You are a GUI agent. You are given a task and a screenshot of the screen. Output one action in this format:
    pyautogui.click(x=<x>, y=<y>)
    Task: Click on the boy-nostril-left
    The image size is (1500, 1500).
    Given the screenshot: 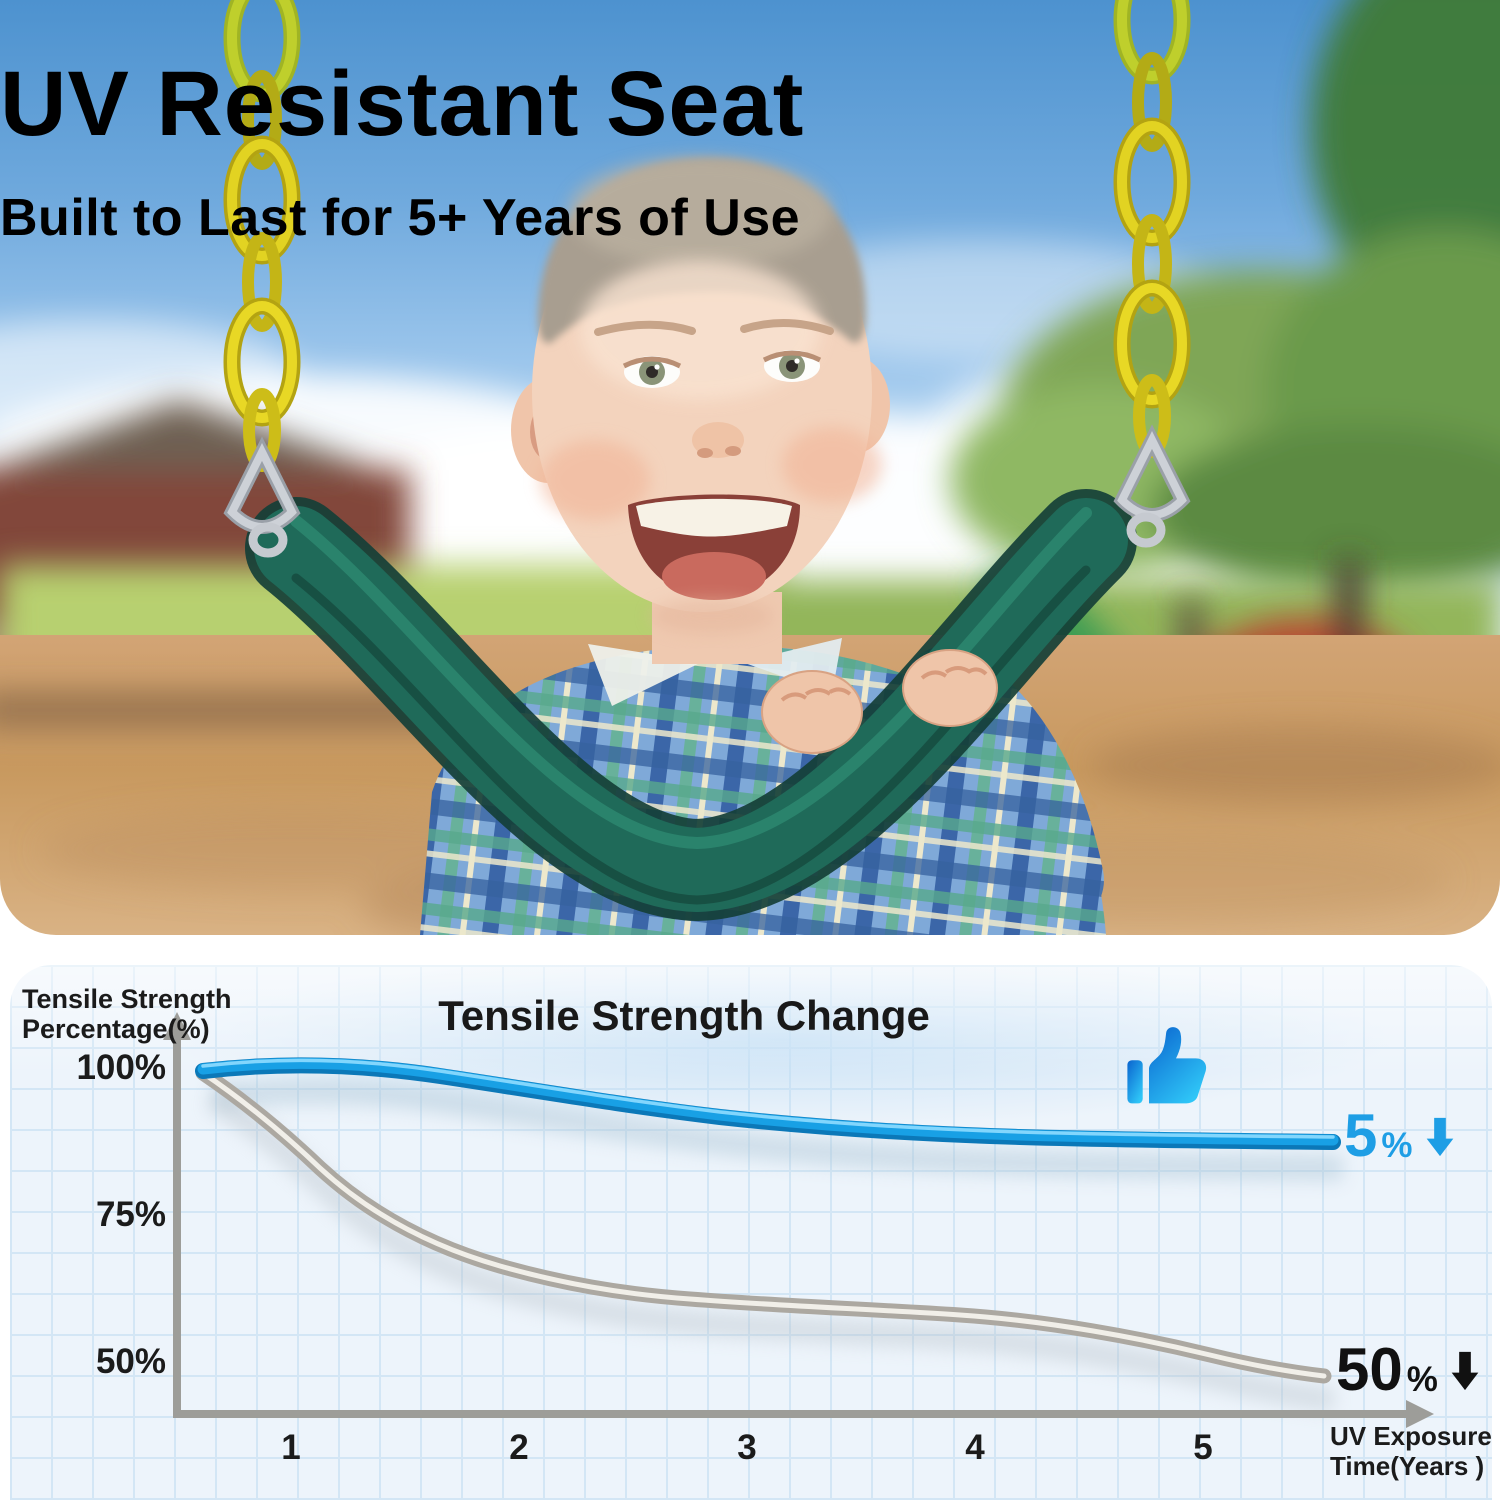 What is the action you would take?
    pyautogui.click(x=705, y=453)
    